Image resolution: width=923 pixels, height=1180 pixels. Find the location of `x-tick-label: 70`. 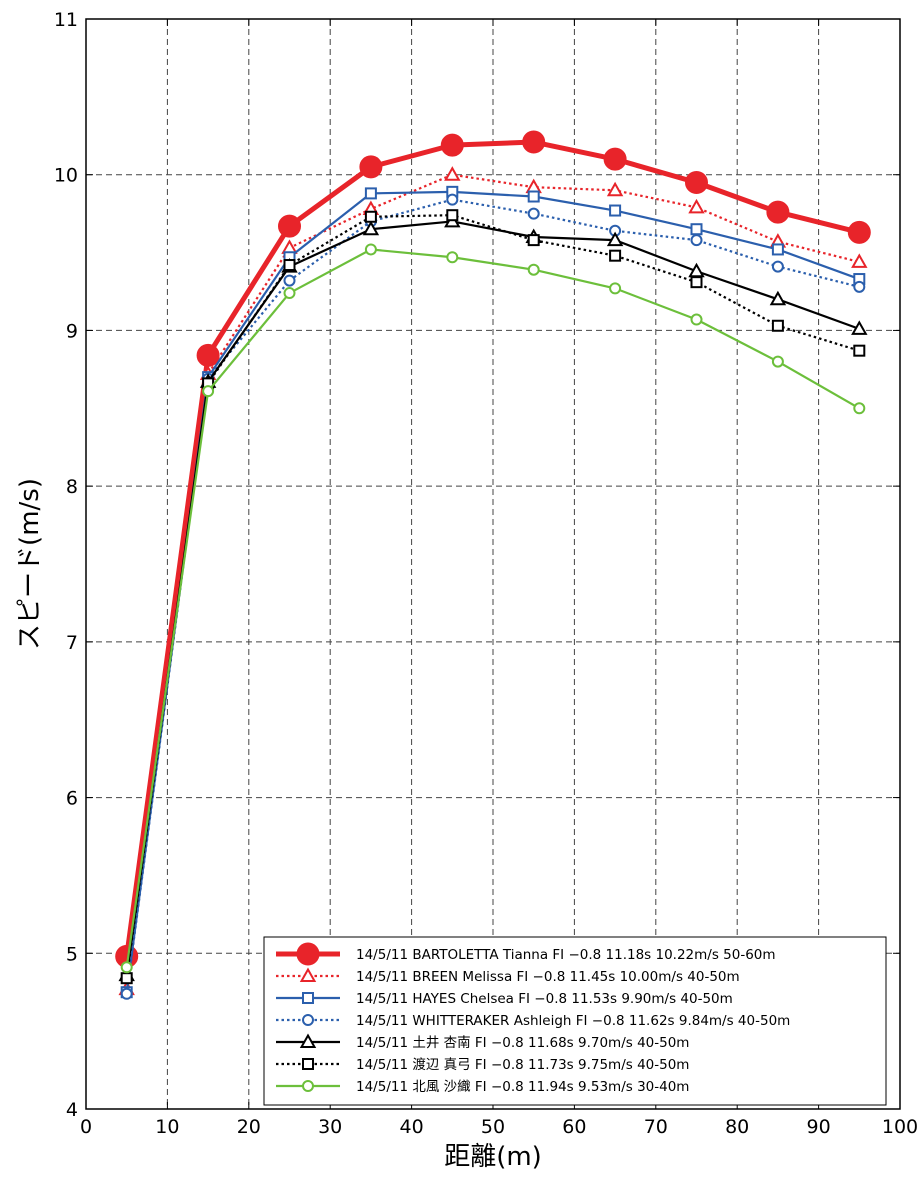

x-tick-label: 70 is located at coordinates (656, 1127).